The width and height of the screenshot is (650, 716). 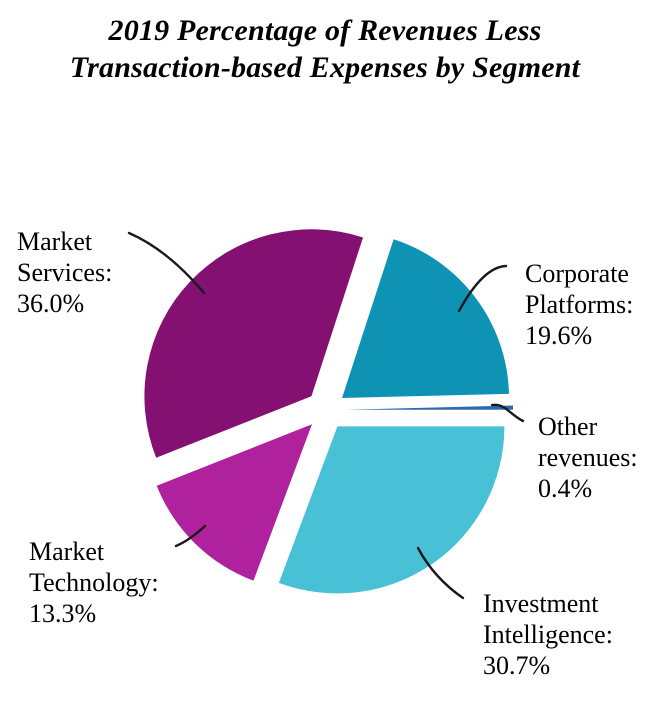 What do you see at coordinates (425, 319) in the screenshot?
I see `pie-slice-corporate-platforms` at bounding box center [425, 319].